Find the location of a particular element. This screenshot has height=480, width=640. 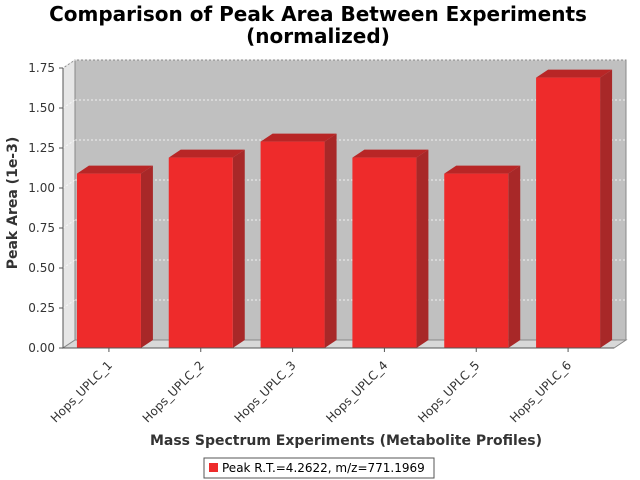

x-tick-label: Hops_UPLC_1 is located at coordinates (81, 391).